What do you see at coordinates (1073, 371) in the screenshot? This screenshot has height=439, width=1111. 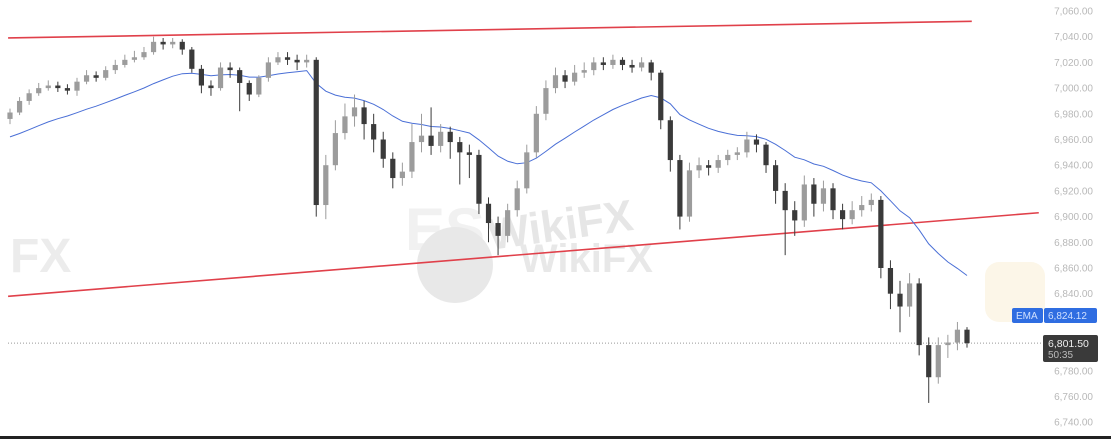 I see `y-tick-label: 6,780.00` at bounding box center [1073, 371].